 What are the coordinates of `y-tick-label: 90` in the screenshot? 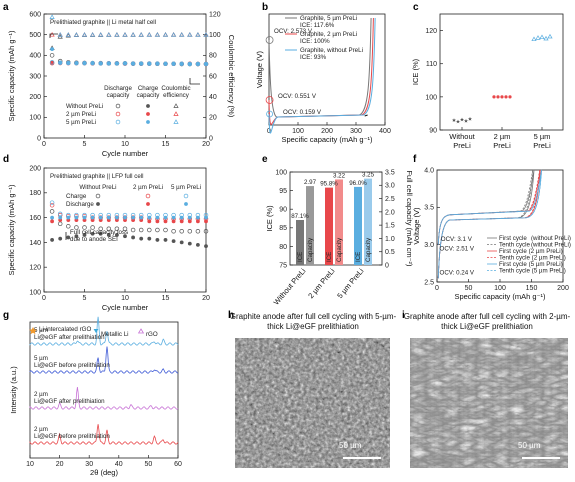 It's located at (283, 210).